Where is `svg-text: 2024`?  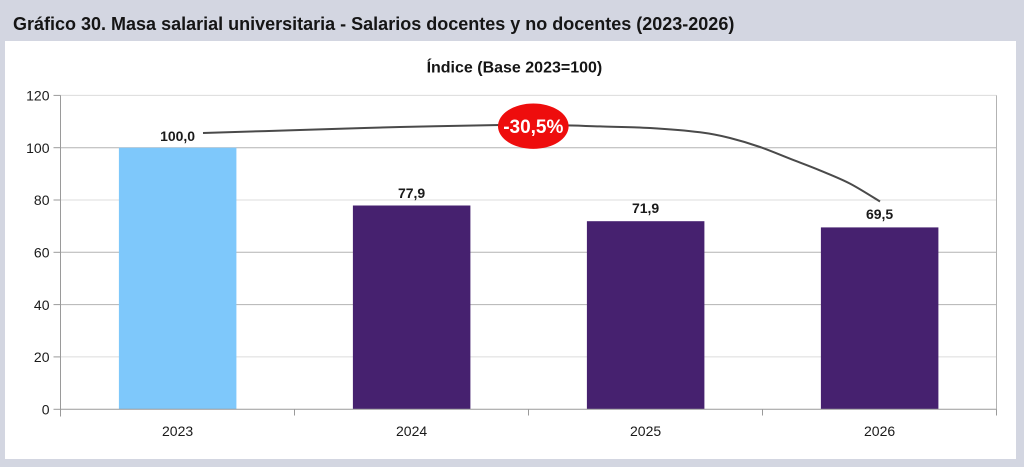
svg-text: 2024 is located at coordinates (411, 431).